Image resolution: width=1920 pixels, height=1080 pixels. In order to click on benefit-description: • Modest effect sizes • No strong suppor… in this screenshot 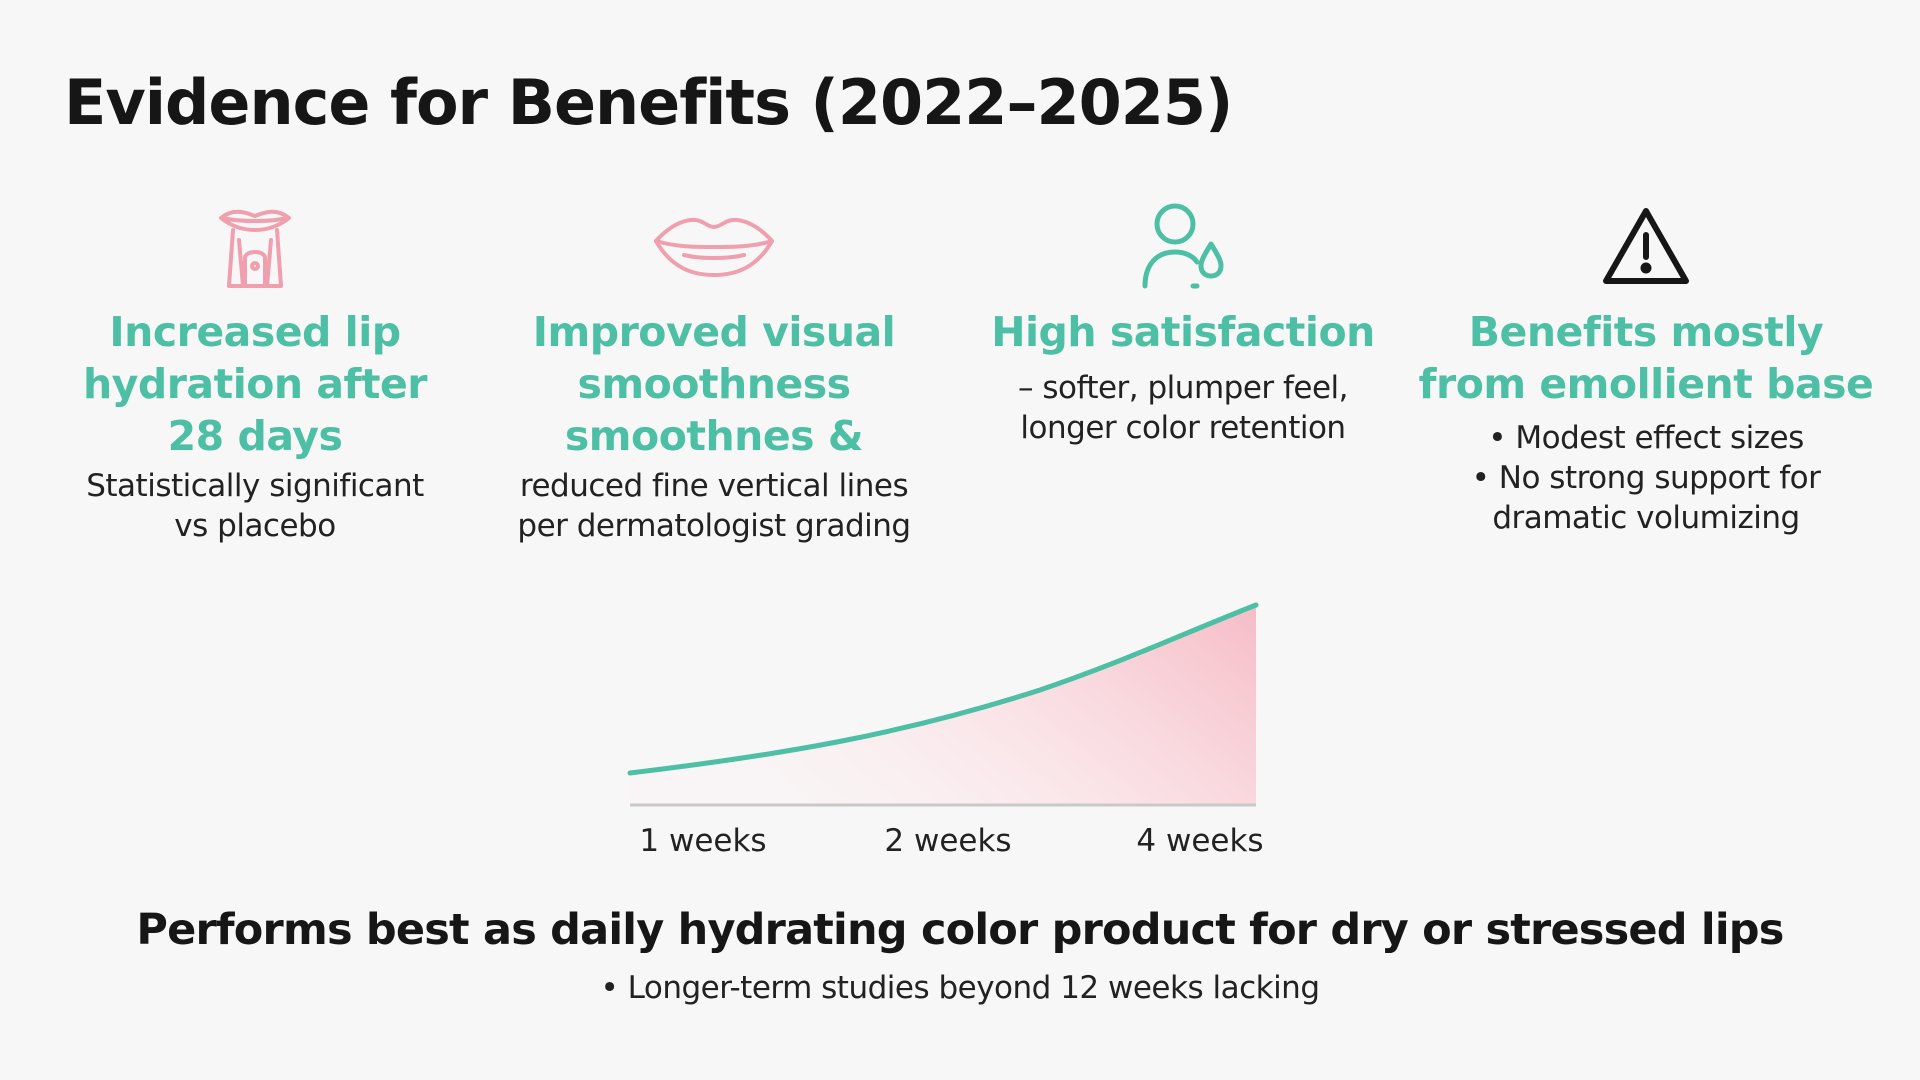, I will do `click(1646, 478)`.